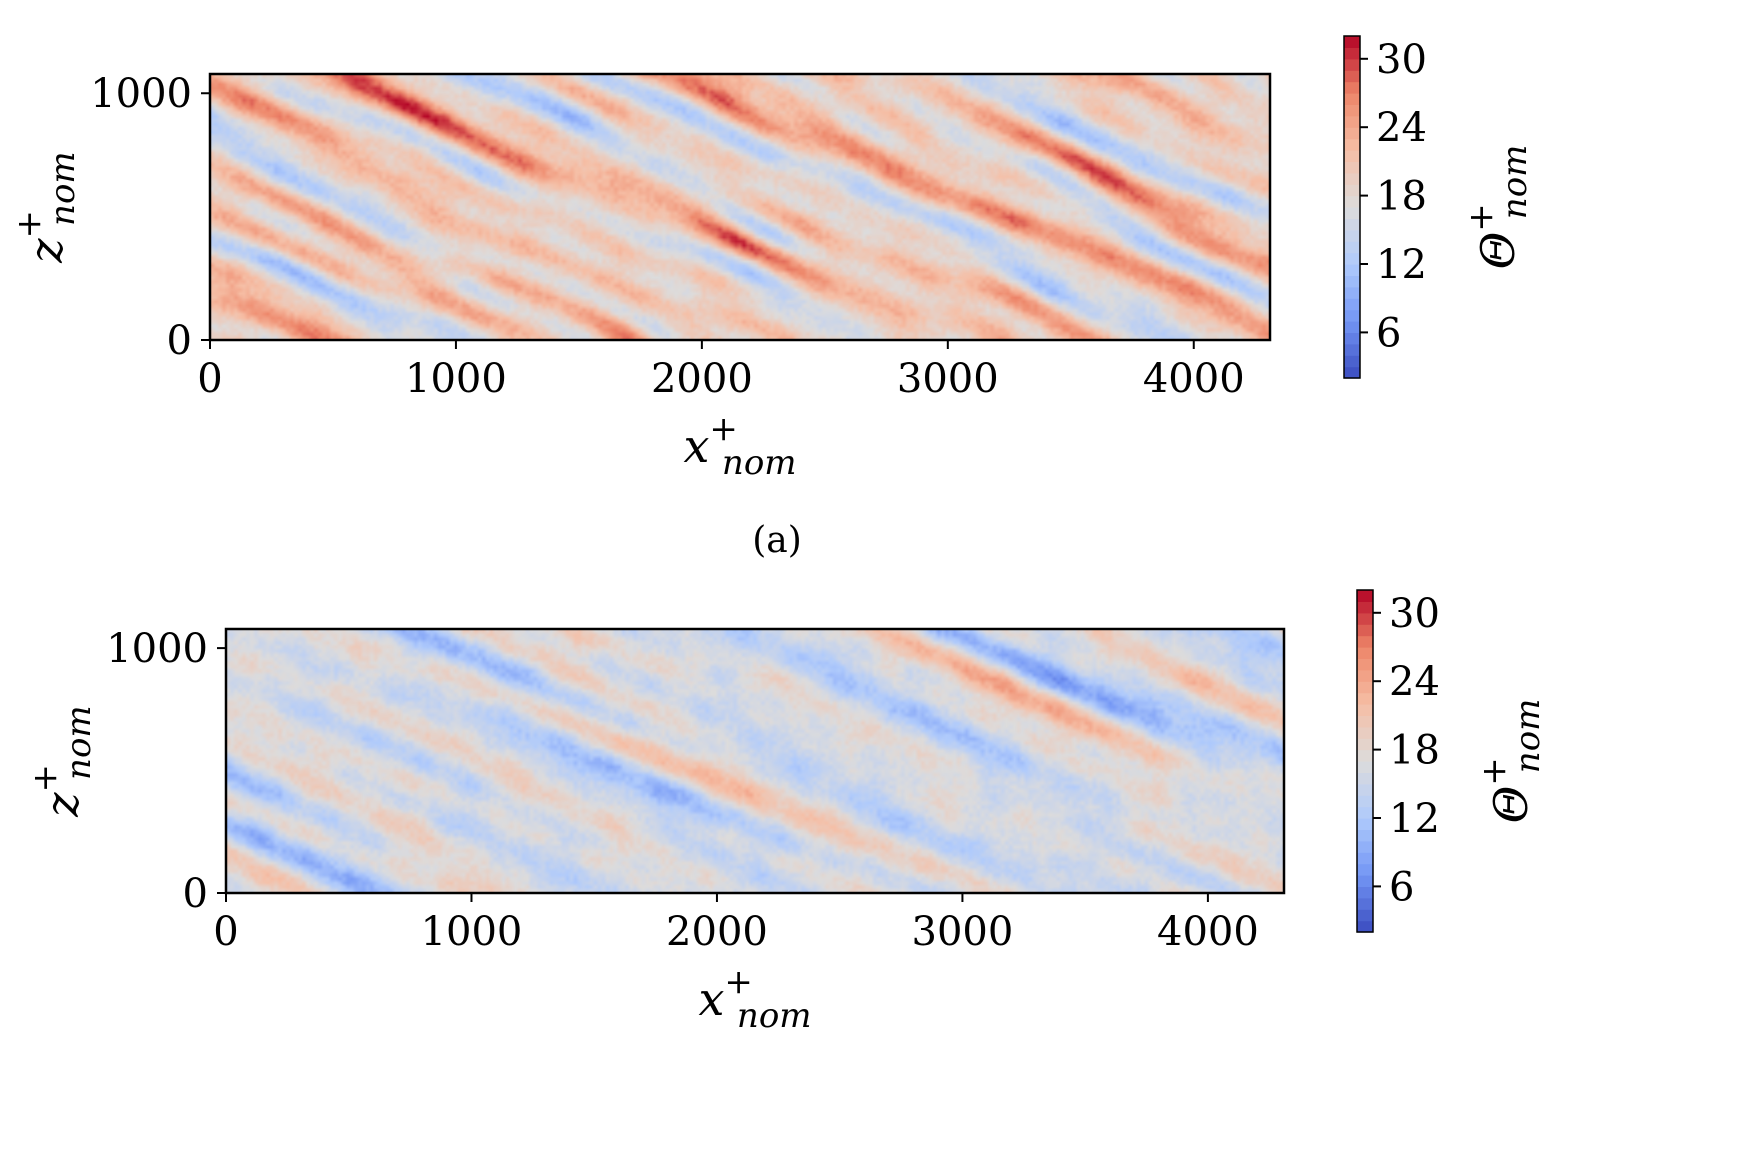  What do you see at coordinates (1511, 761) in the screenshot?
I see `colorbar-label: Θ+nom` at bounding box center [1511, 761].